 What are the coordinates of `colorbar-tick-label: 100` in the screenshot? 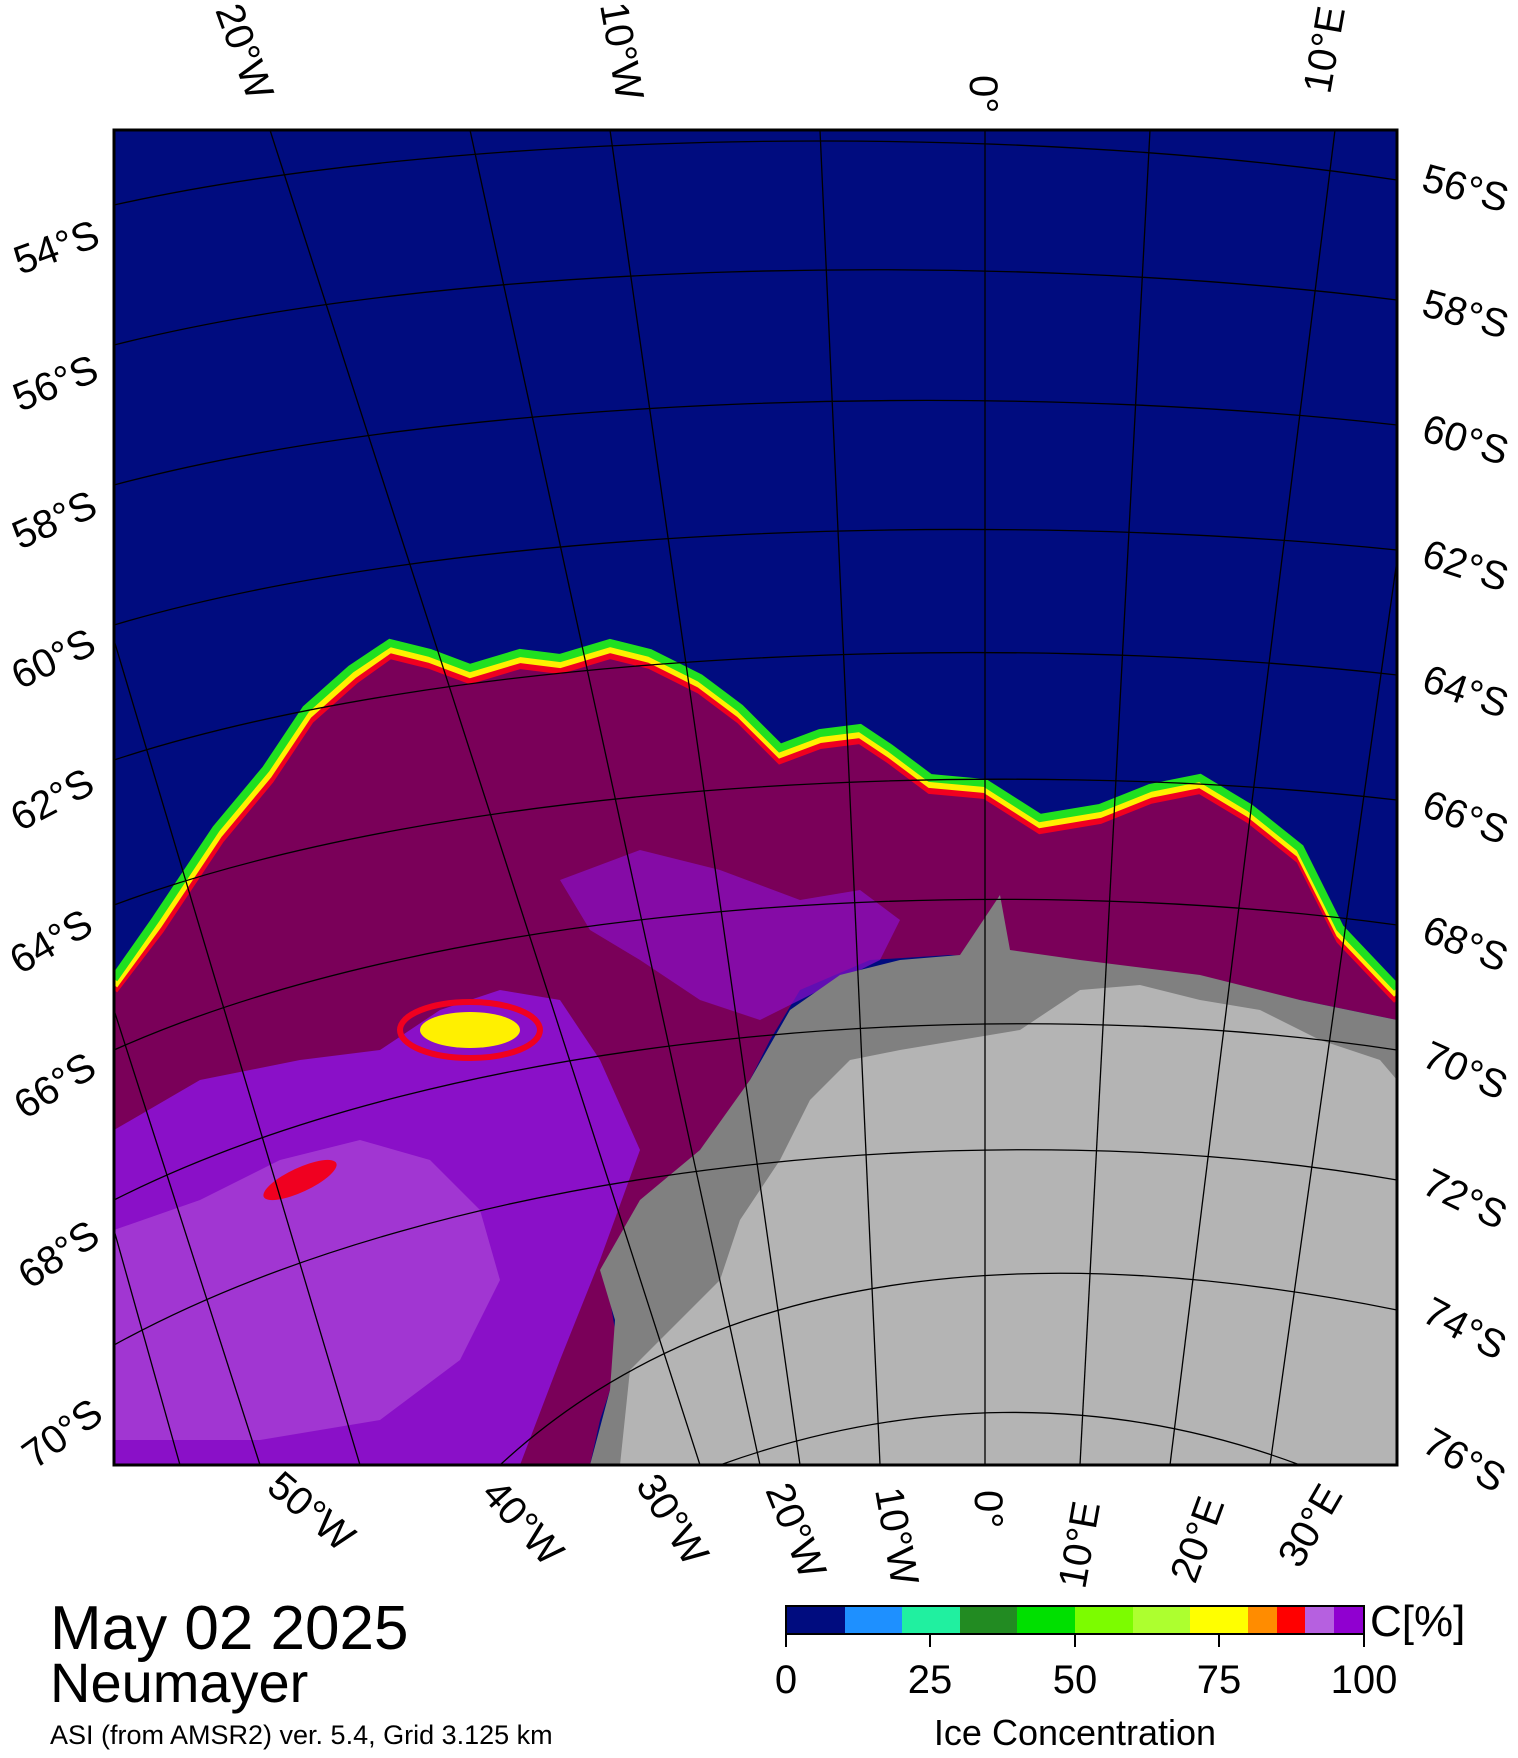 It's located at (1364, 1680).